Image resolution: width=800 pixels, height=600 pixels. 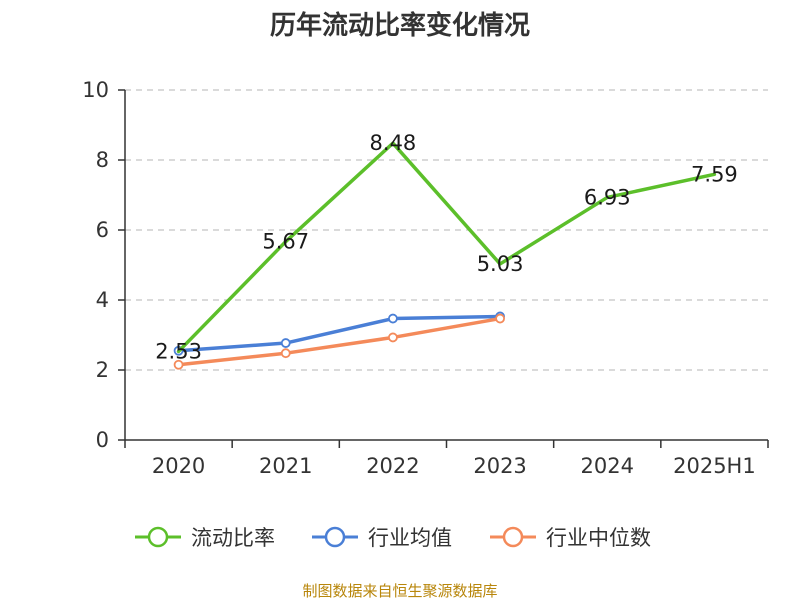 I want to click on x-tick-label: 2023, so click(x=499, y=466).